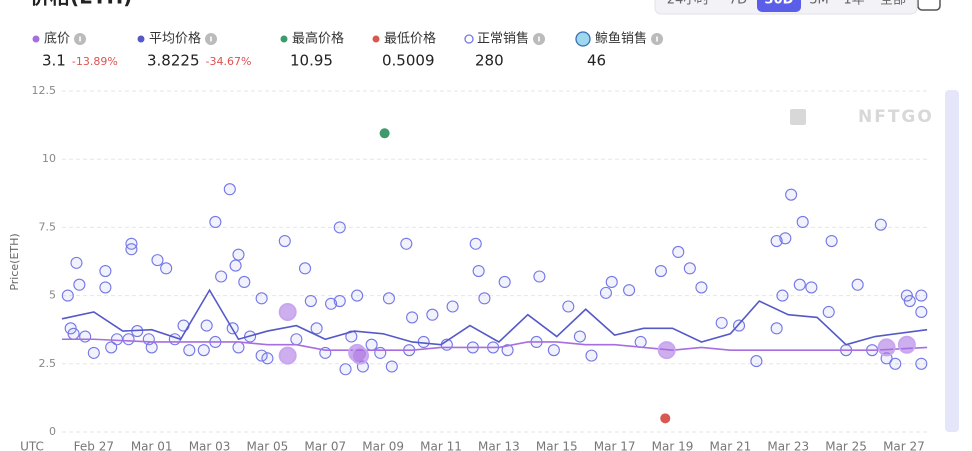  I want to click on y-tick-label: 5, so click(52, 295).